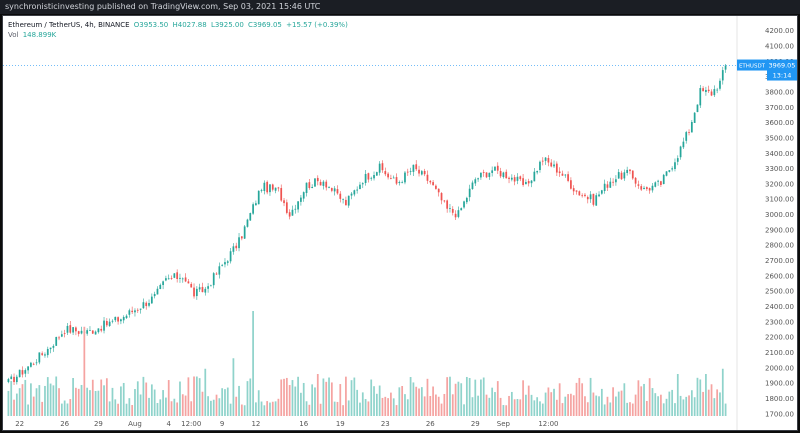 Image resolution: width=800 pixels, height=433 pixels. What do you see at coordinates (69, 25) in the screenshot?
I see `symbol-title: Ethereum / TetherUS, 4h, BINANCE` at bounding box center [69, 25].